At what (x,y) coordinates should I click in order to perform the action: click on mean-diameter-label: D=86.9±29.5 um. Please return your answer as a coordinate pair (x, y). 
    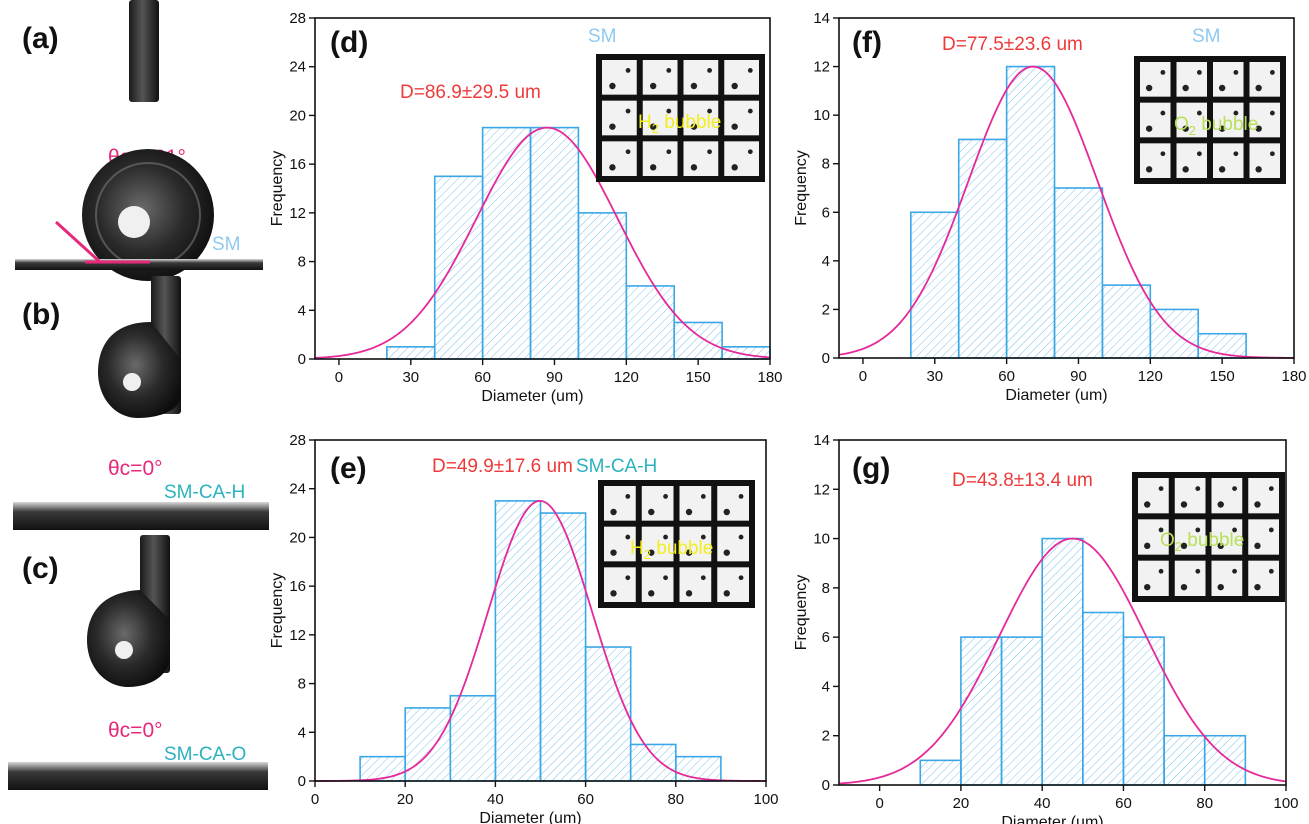
    Looking at the image, I should click on (470, 92).